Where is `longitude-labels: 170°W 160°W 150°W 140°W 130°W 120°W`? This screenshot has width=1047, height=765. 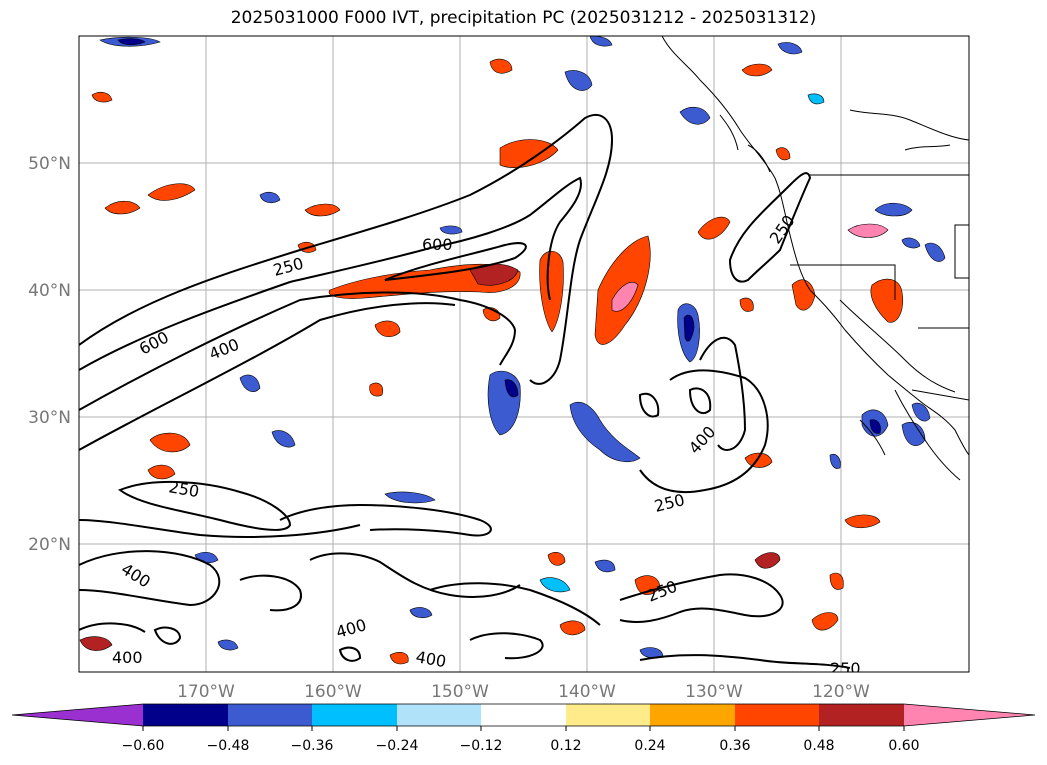 longitude-labels: 170°W 160°W 150°W 140°W 130°W 120°W is located at coordinates (523, 692).